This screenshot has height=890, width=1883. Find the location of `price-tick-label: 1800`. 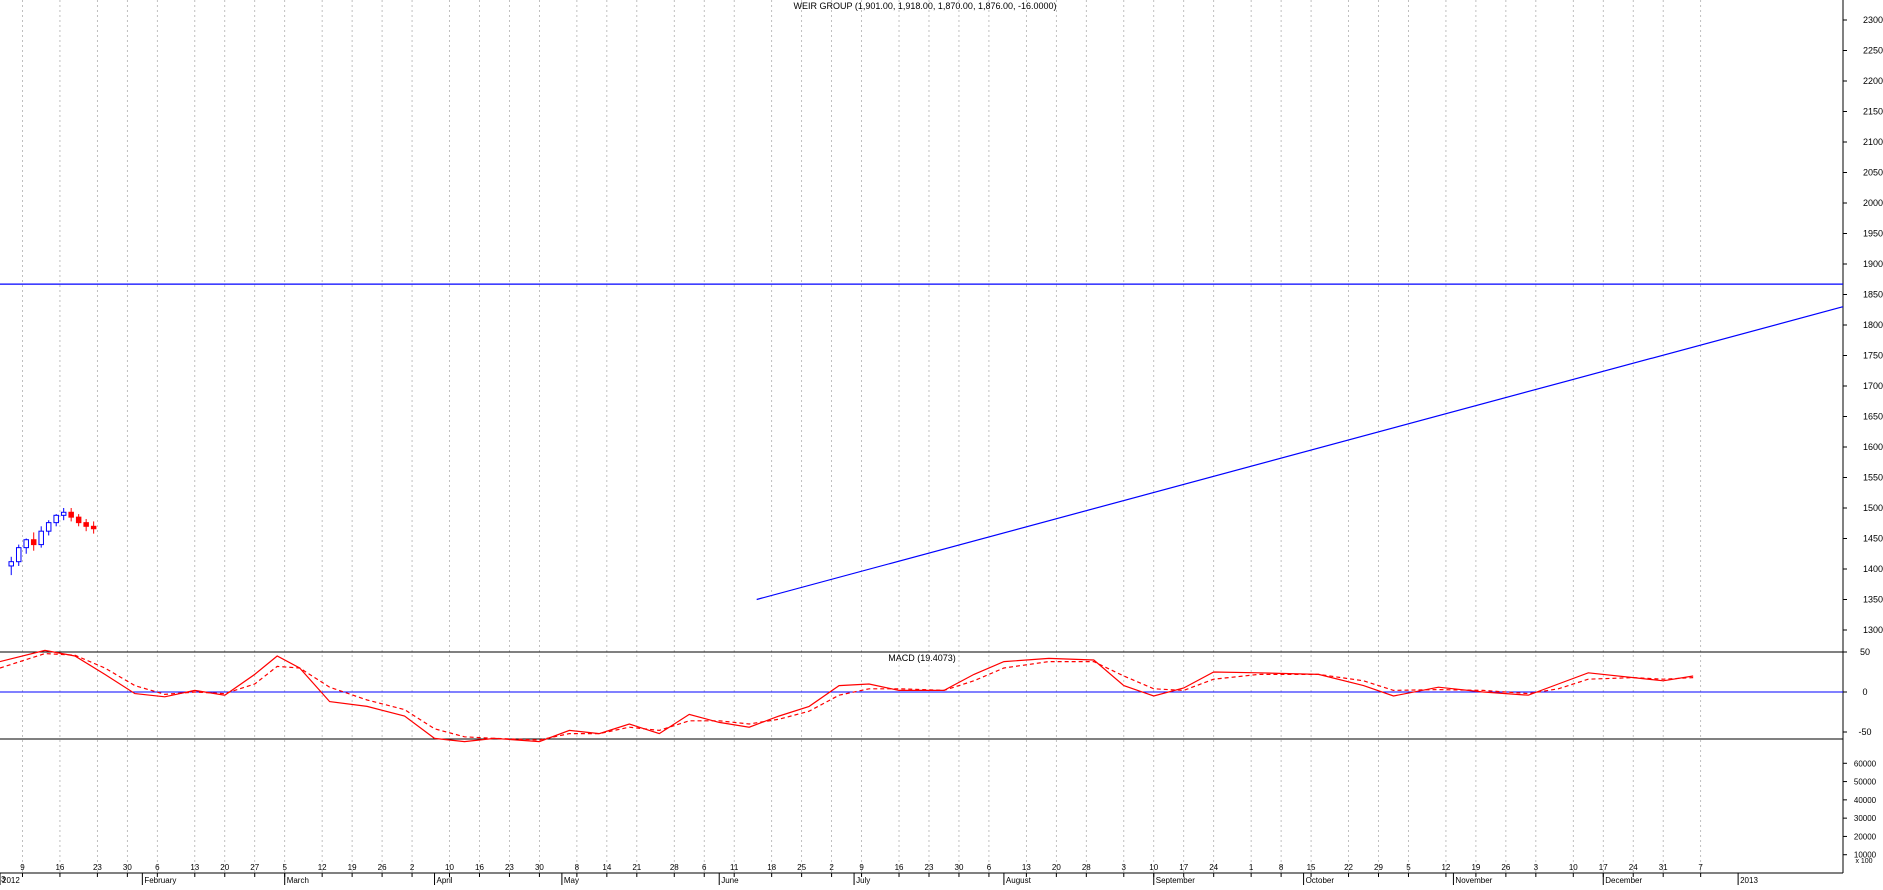

price-tick-label: 1800 is located at coordinates (1873, 325).